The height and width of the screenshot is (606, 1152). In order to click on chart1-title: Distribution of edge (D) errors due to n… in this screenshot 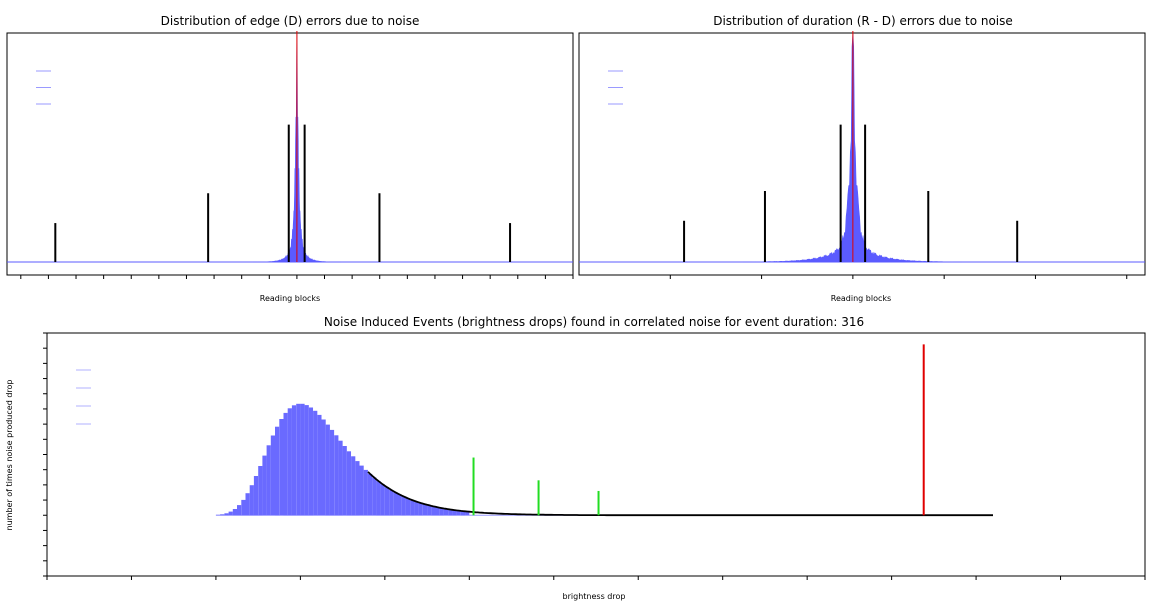, I will do `click(290, 21)`.